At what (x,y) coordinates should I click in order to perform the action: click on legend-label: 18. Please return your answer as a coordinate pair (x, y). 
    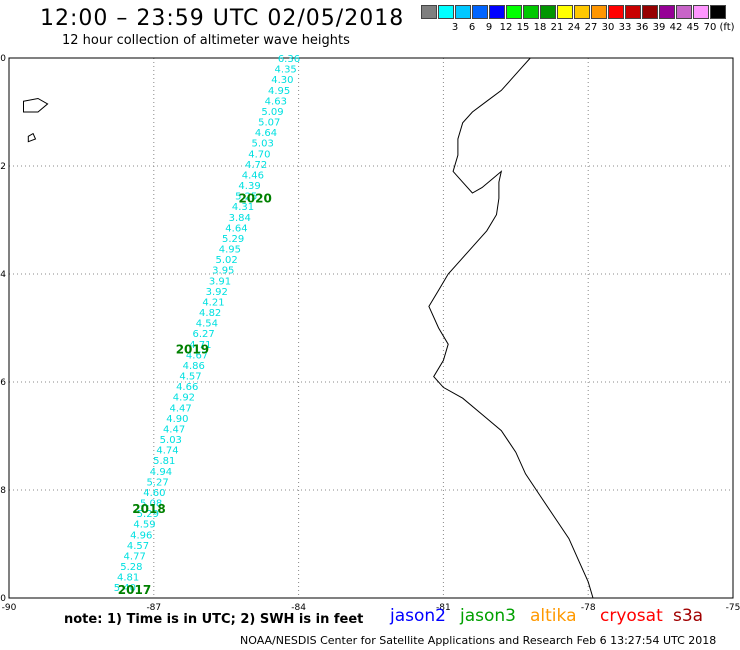
    Looking at the image, I should click on (540, 27).